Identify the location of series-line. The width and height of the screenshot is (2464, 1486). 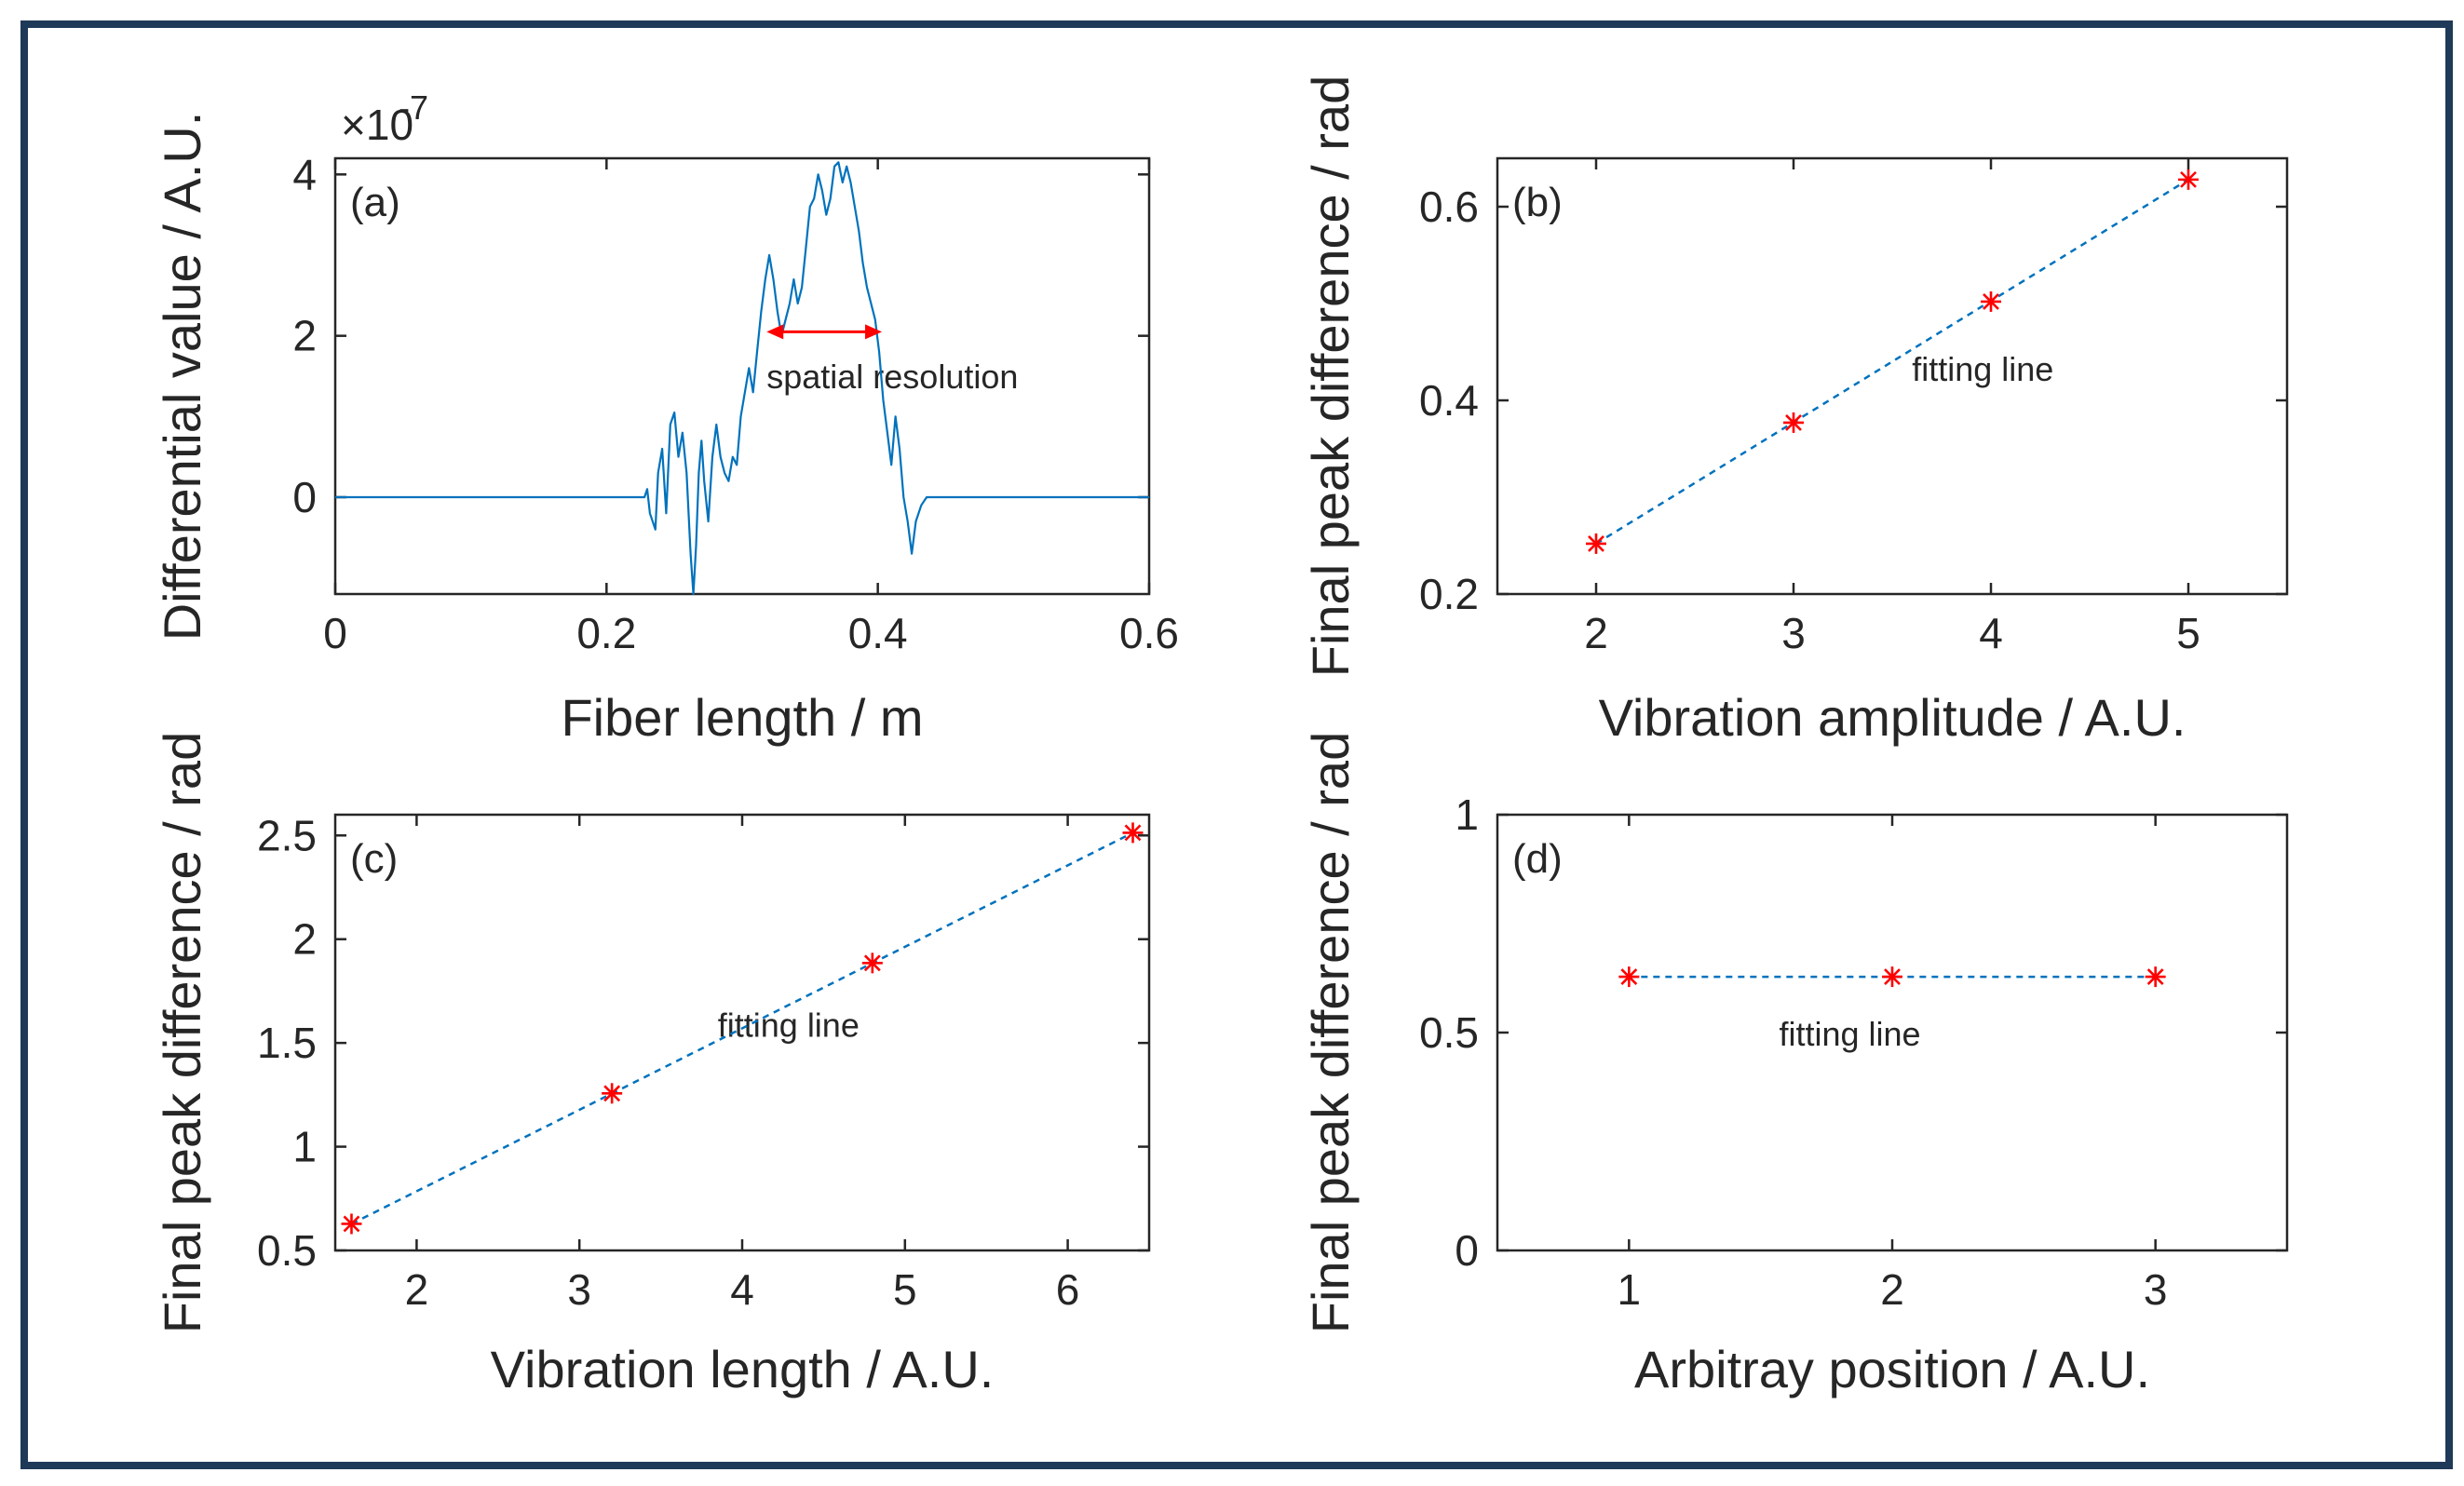
(742, 378).